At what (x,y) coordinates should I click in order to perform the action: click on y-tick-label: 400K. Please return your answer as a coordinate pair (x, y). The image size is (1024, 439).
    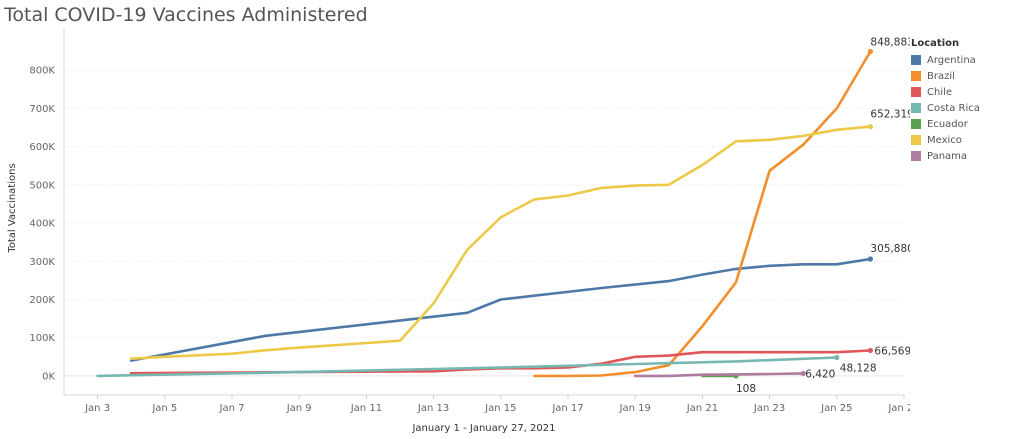
    Looking at the image, I should click on (42, 224).